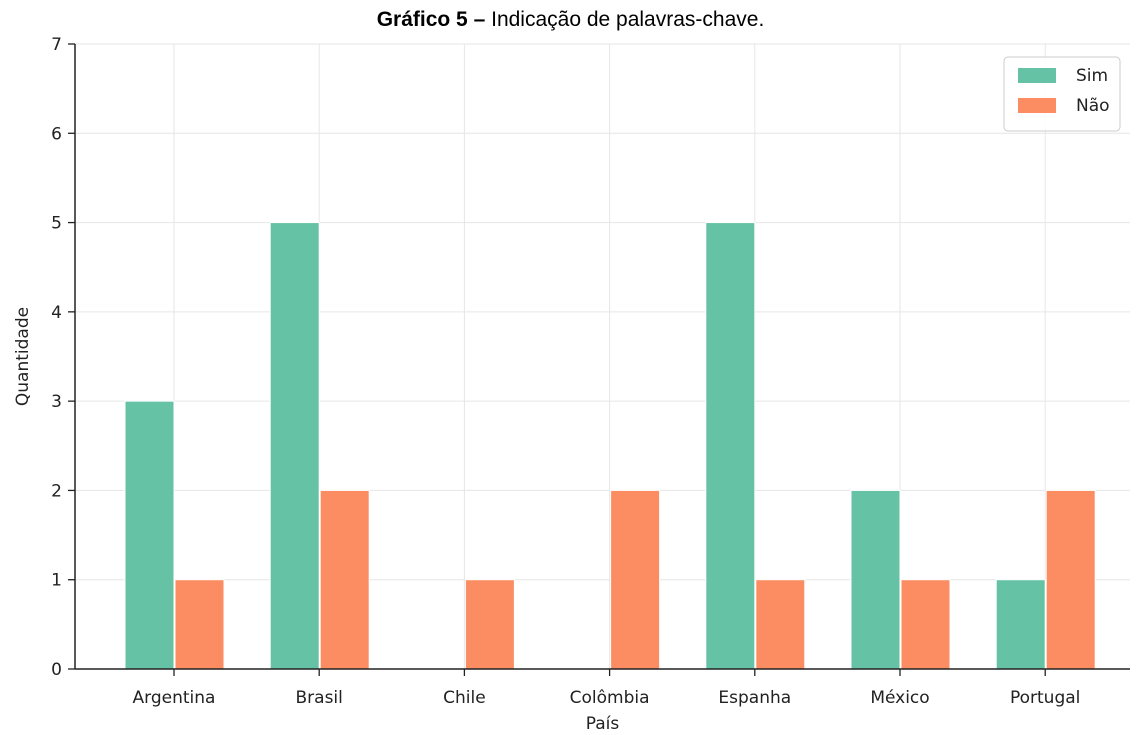 This screenshot has height=735, width=1141. What do you see at coordinates (628, 19) in the screenshot?
I see `chart-title-text: Indicação de palavras-chave.` at bounding box center [628, 19].